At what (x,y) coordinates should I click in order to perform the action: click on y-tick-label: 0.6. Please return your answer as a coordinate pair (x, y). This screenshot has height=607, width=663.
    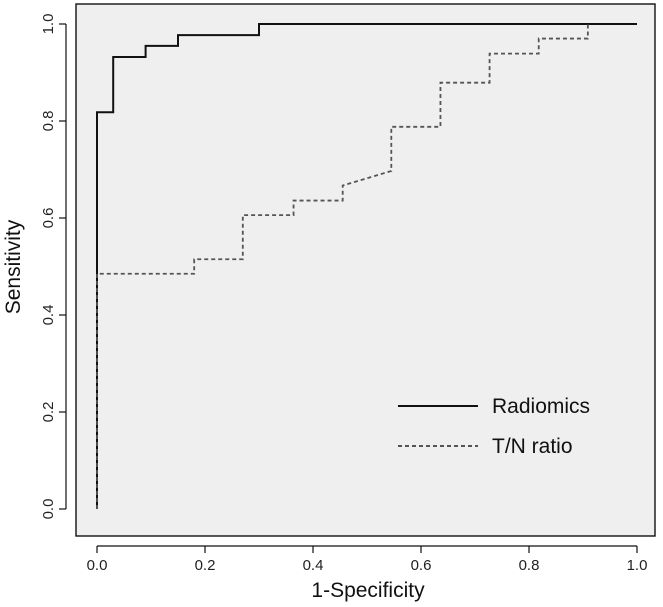
    Looking at the image, I should click on (48, 218).